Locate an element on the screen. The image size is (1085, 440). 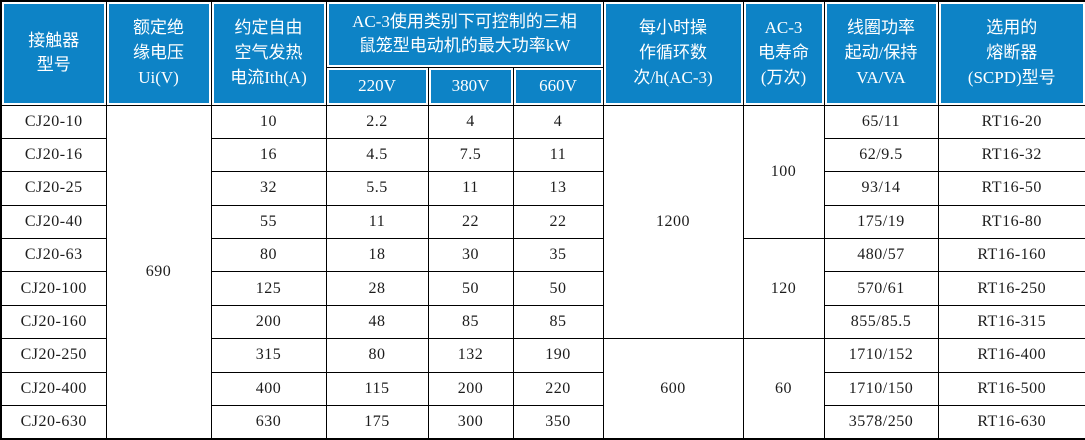
cell-coil: 570/61 is located at coordinates (881, 288).